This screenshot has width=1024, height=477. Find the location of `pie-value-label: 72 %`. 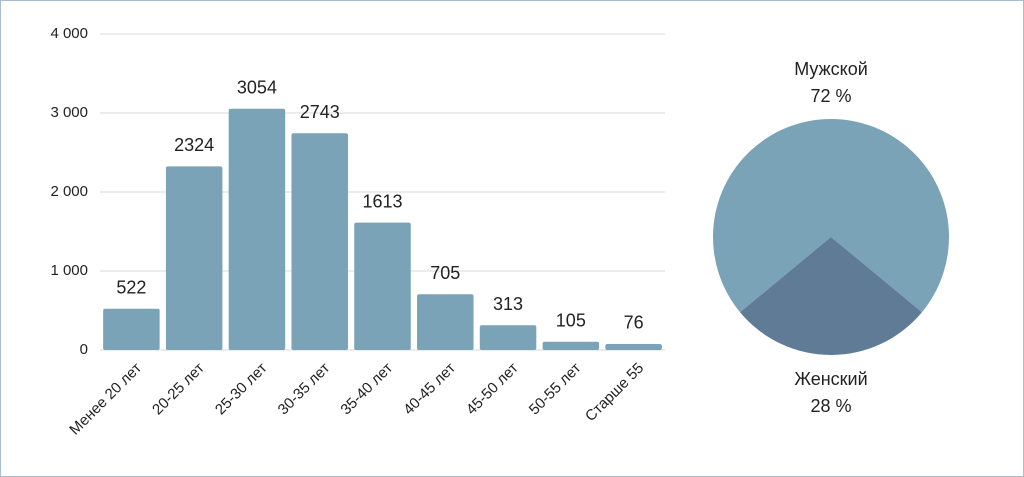

pie-value-label: 72 % is located at coordinates (830, 96).